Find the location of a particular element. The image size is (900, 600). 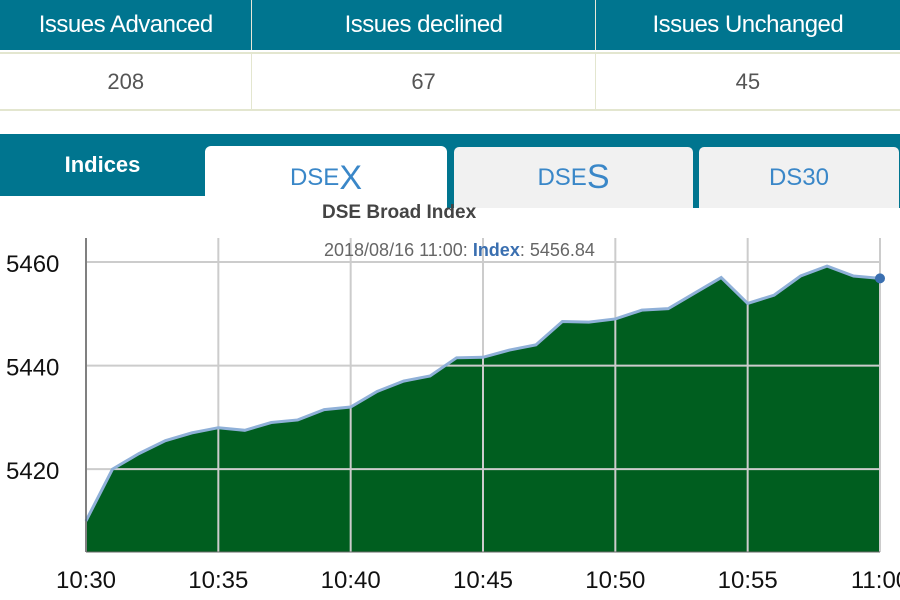

header-issues-declined: Issues declined is located at coordinates (424, 25).